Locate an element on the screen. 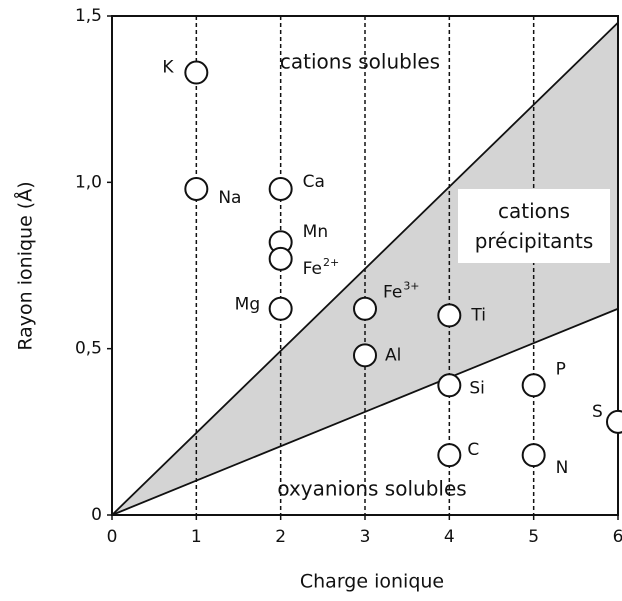 The height and width of the screenshot is (601, 622). point-charge: 3+ is located at coordinates (411, 286).